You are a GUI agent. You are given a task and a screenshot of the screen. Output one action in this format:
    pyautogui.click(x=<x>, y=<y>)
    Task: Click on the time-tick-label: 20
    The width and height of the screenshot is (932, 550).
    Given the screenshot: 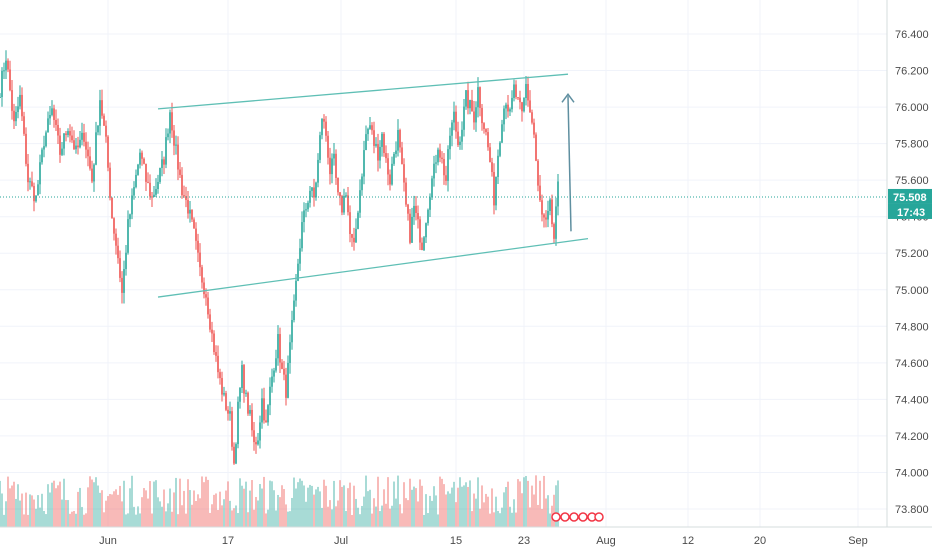 What is the action you would take?
    pyautogui.click(x=760, y=541)
    